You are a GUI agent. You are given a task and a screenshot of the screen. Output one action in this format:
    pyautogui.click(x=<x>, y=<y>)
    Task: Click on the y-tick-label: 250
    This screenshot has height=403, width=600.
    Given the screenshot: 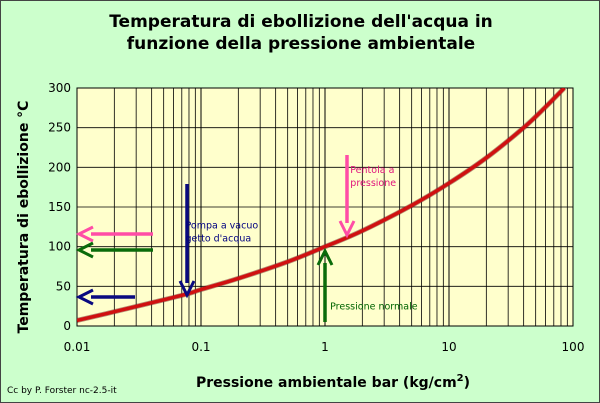 What is the action you would take?
    pyautogui.click(x=59, y=128)
    